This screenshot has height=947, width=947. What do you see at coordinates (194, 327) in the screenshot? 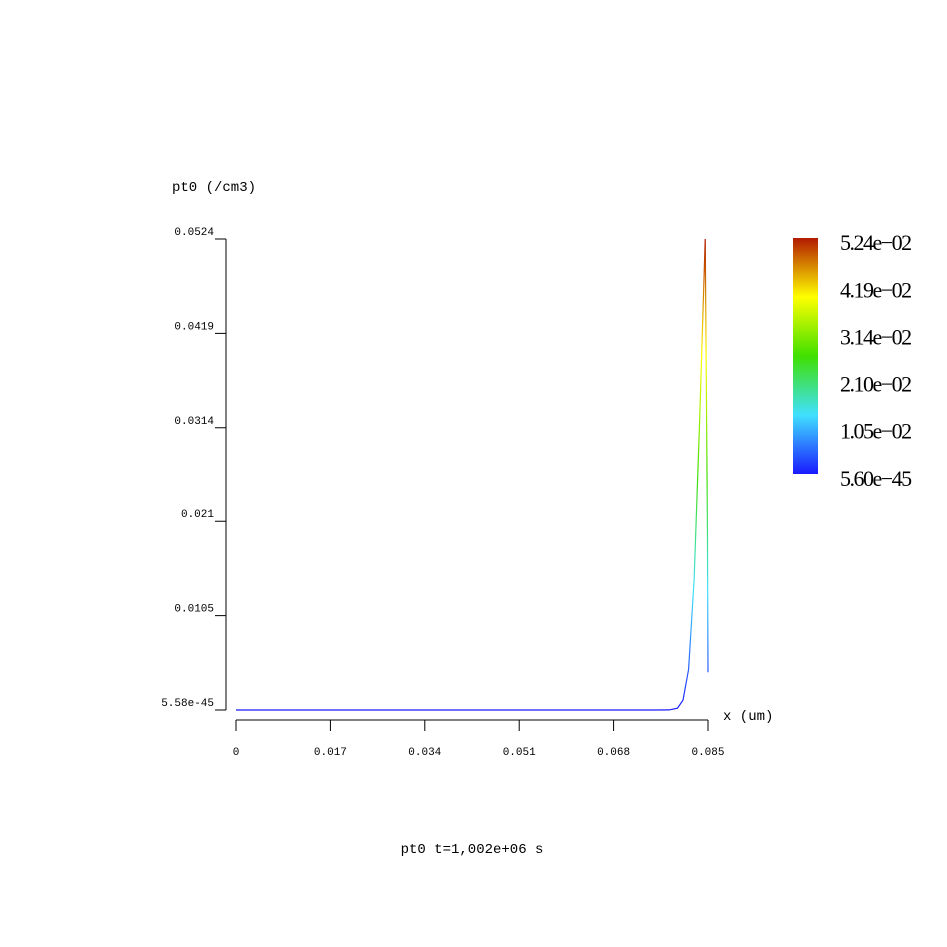
I see `y-tick-label: 0.0419` at bounding box center [194, 327].